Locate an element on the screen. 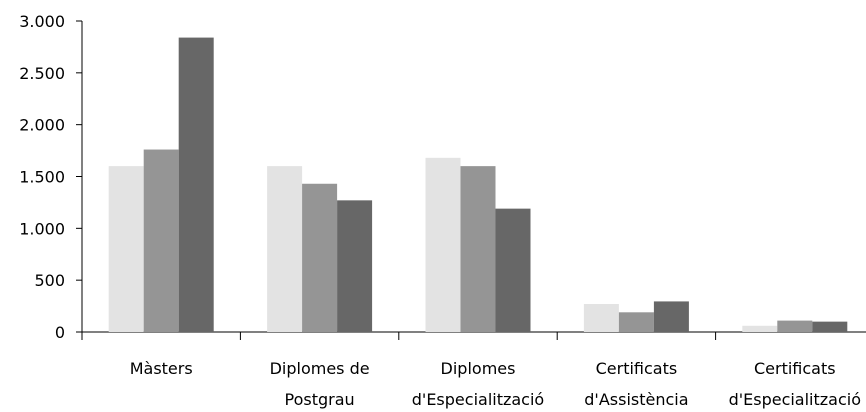  y-tick-label: 3.000 is located at coordinates (42, 21).